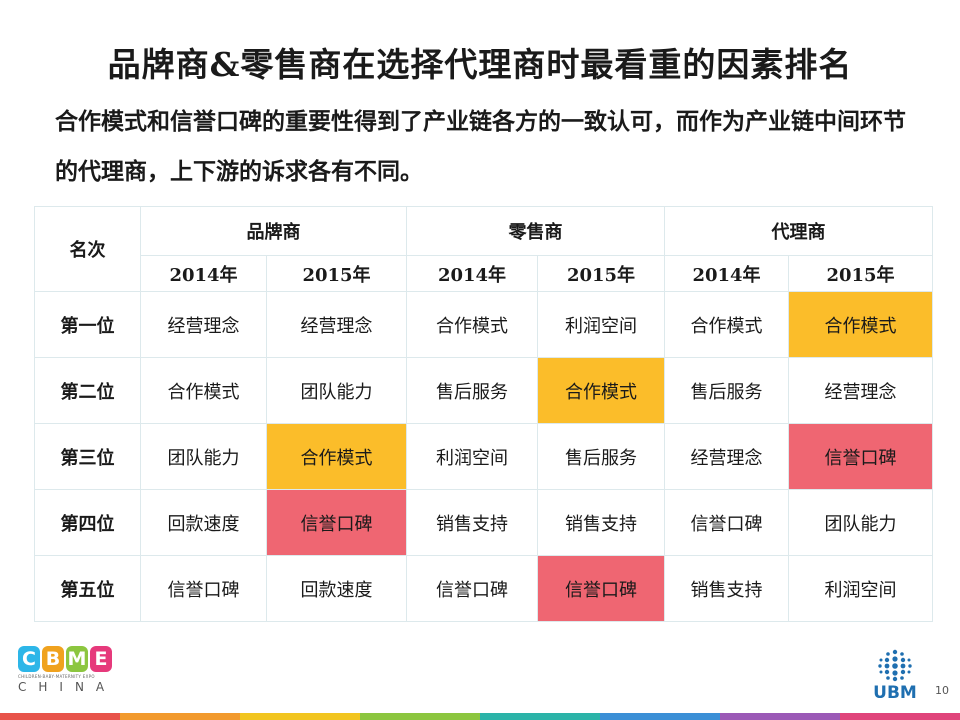  What do you see at coordinates (535, 231) in the screenshot?
I see `group-header-retailer: 零售商` at bounding box center [535, 231].